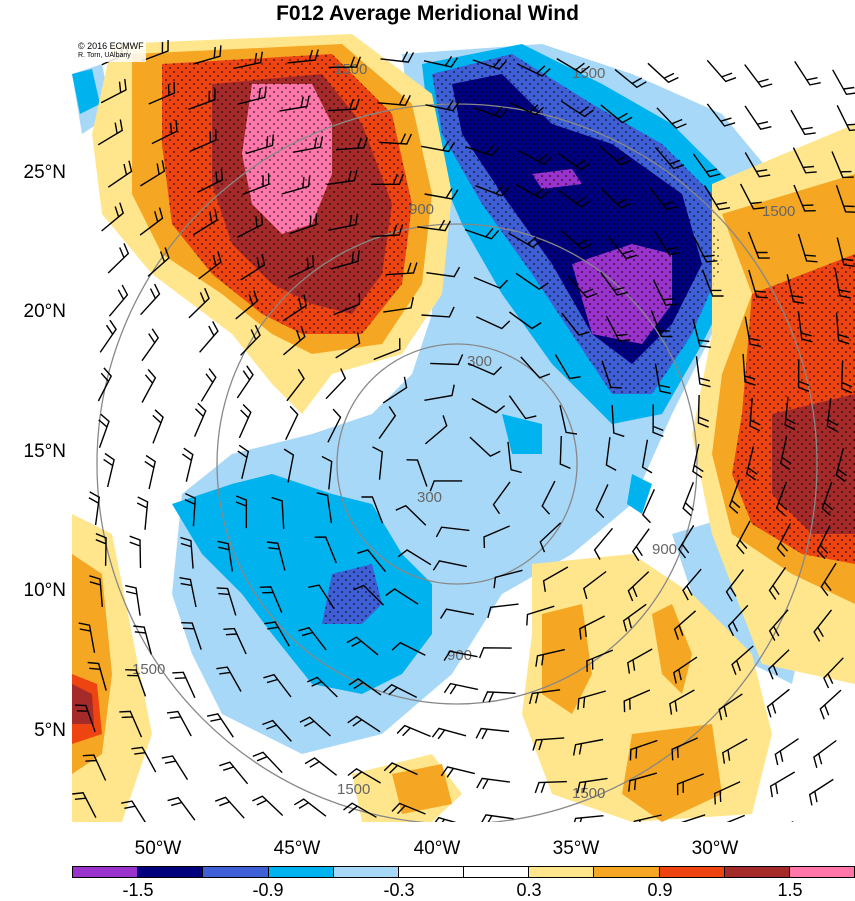 The width and height of the screenshot is (855, 901). I want to click on lat-label-10n: 10°N, so click(33, 591).